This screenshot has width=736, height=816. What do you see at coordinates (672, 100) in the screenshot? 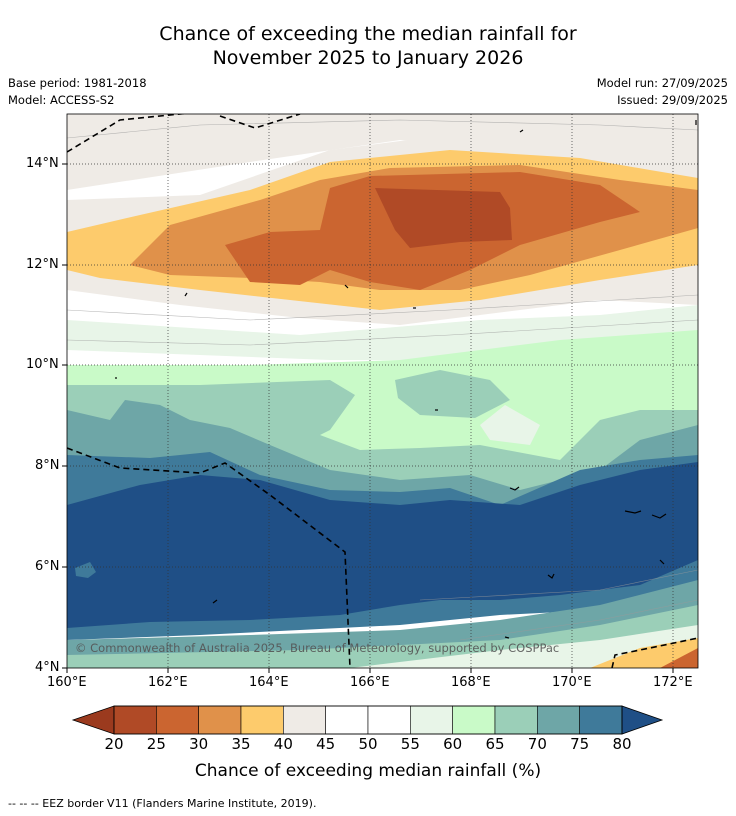
I see `issued-date: Issued: 29/09/2025` at bounding box center [672, 100].